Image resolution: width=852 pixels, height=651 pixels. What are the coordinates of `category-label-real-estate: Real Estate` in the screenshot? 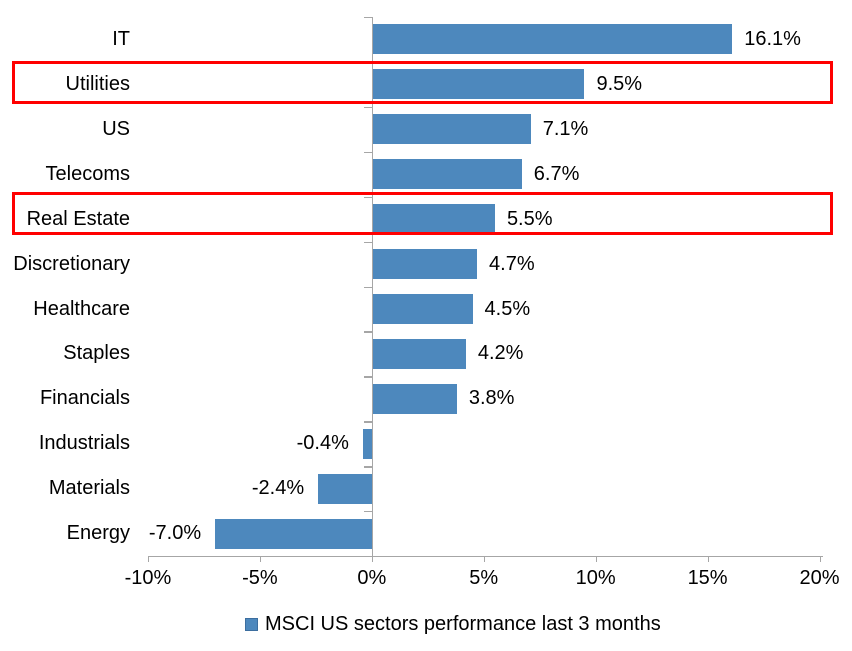 It's located at (78, 218).